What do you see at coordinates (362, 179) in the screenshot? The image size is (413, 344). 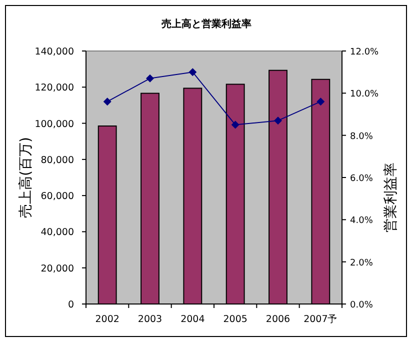 I see `y2-tick-label: 6.0%` at bounding box center [362, 179].